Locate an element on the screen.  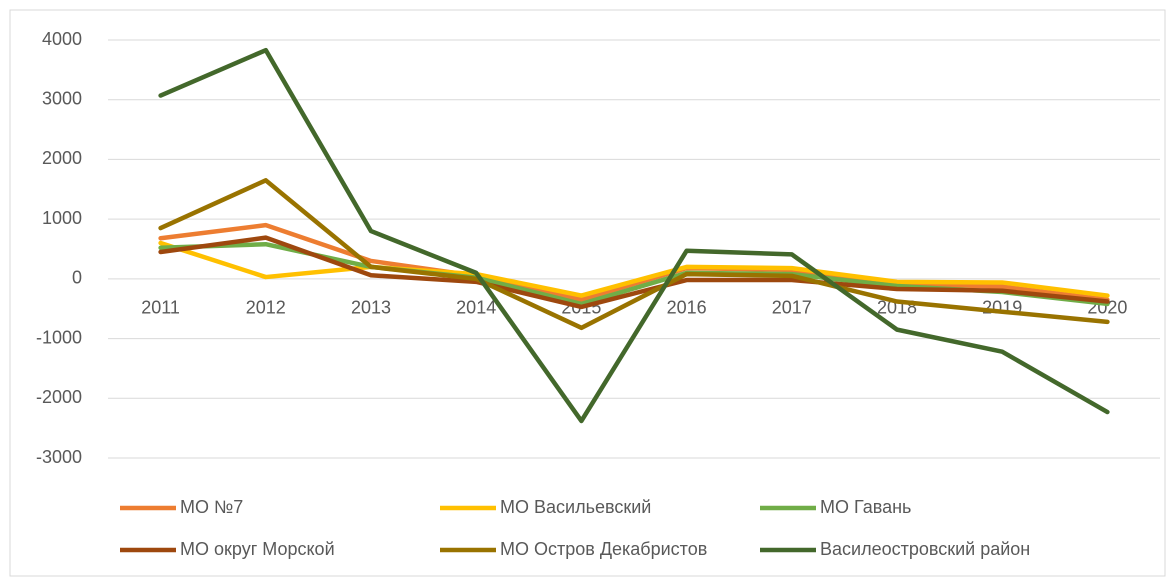
y-tick-label: -2000 is located at coordinates (59, 397).